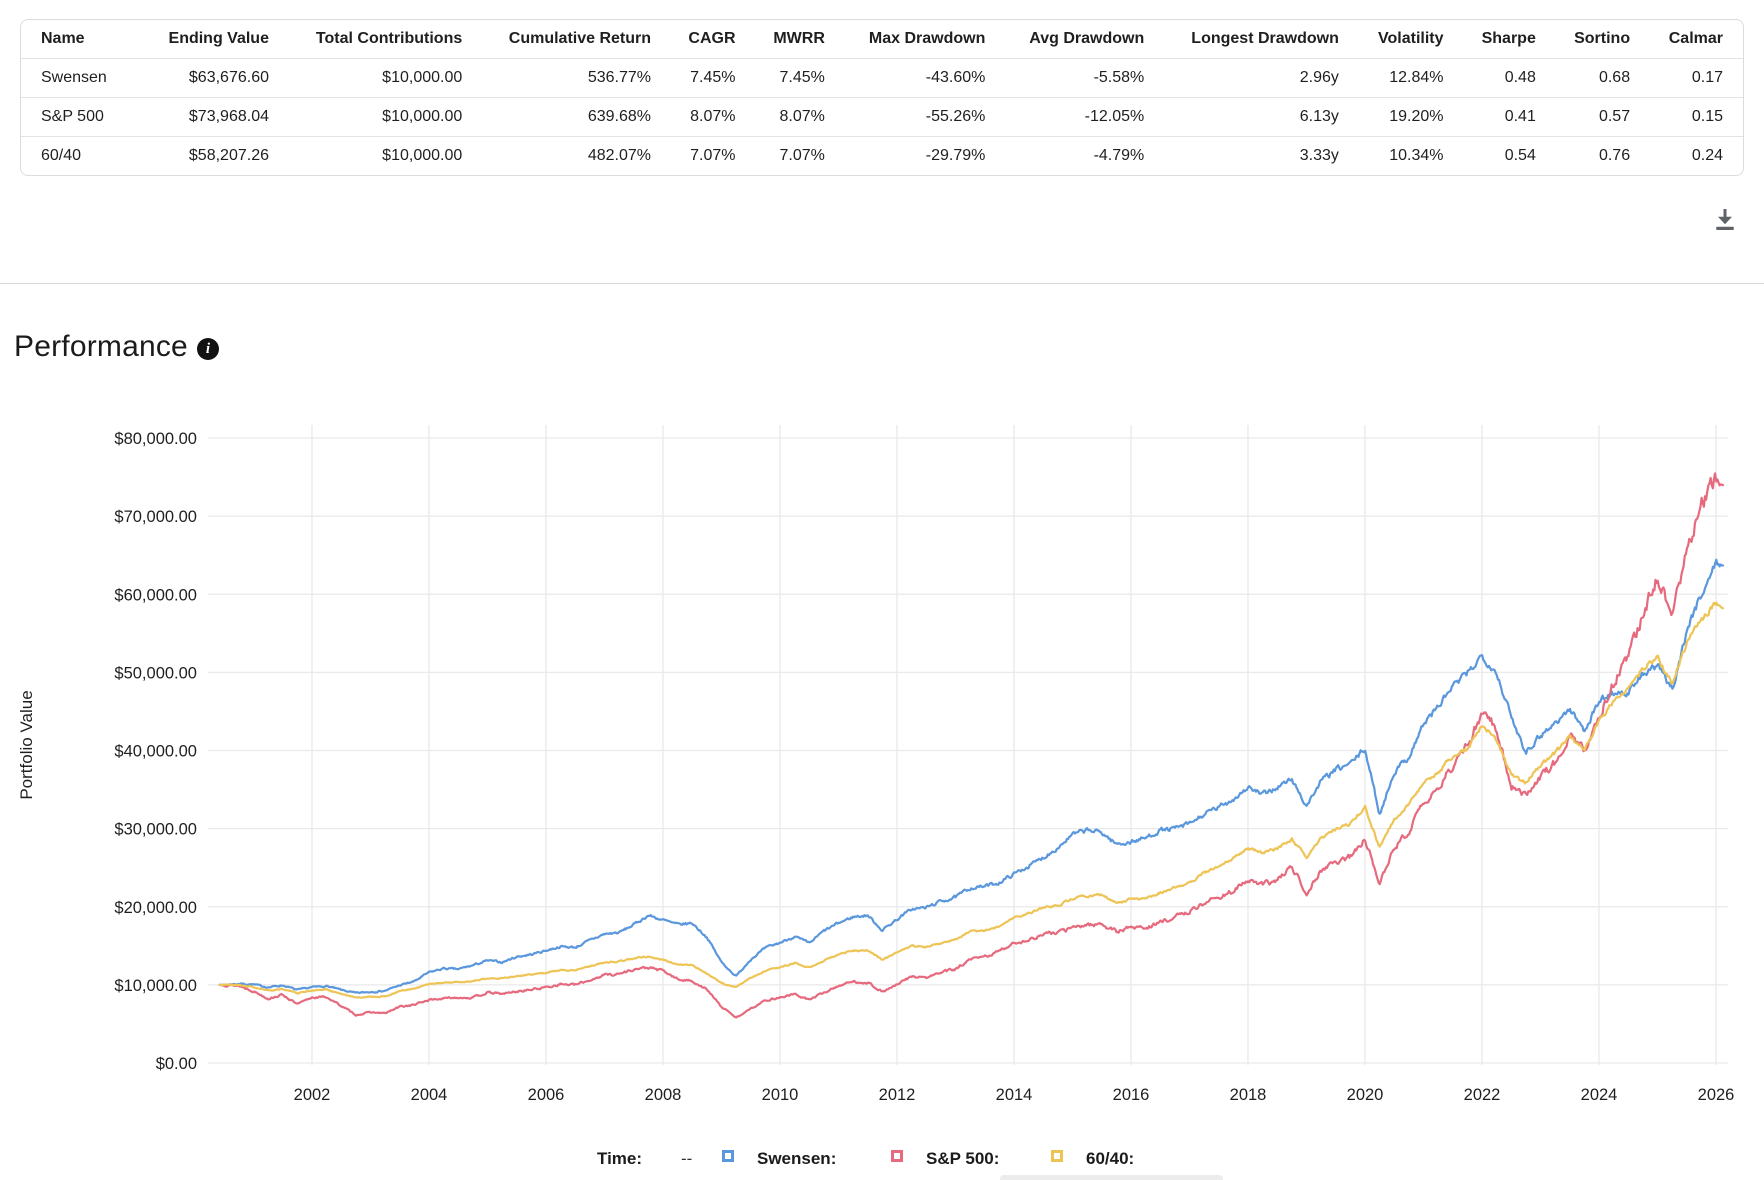 The image size is (1764, 1180). Describe the element at coordinates (802, 116) in the screenshot. I see `table-cell: 8.07%` at that location.